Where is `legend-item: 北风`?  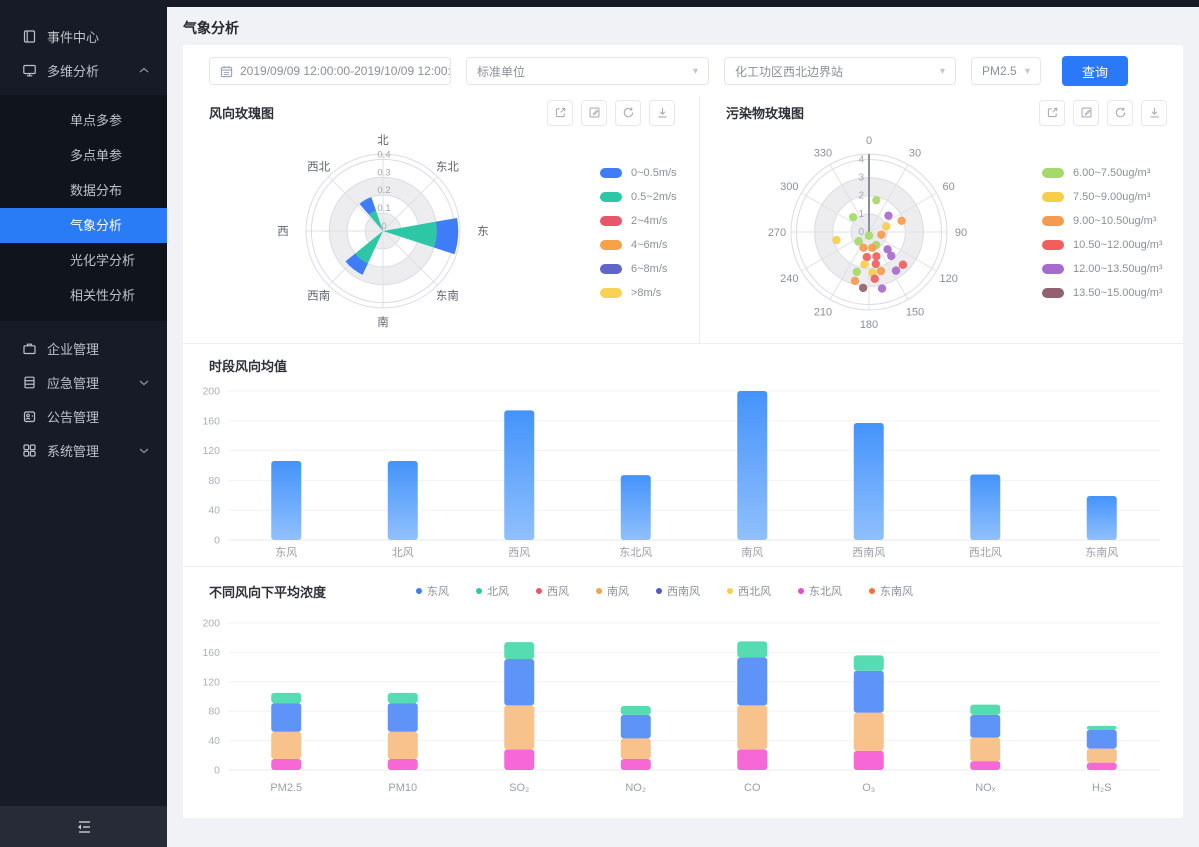
legend-item: 北风 is located at coordinates (492, 591).